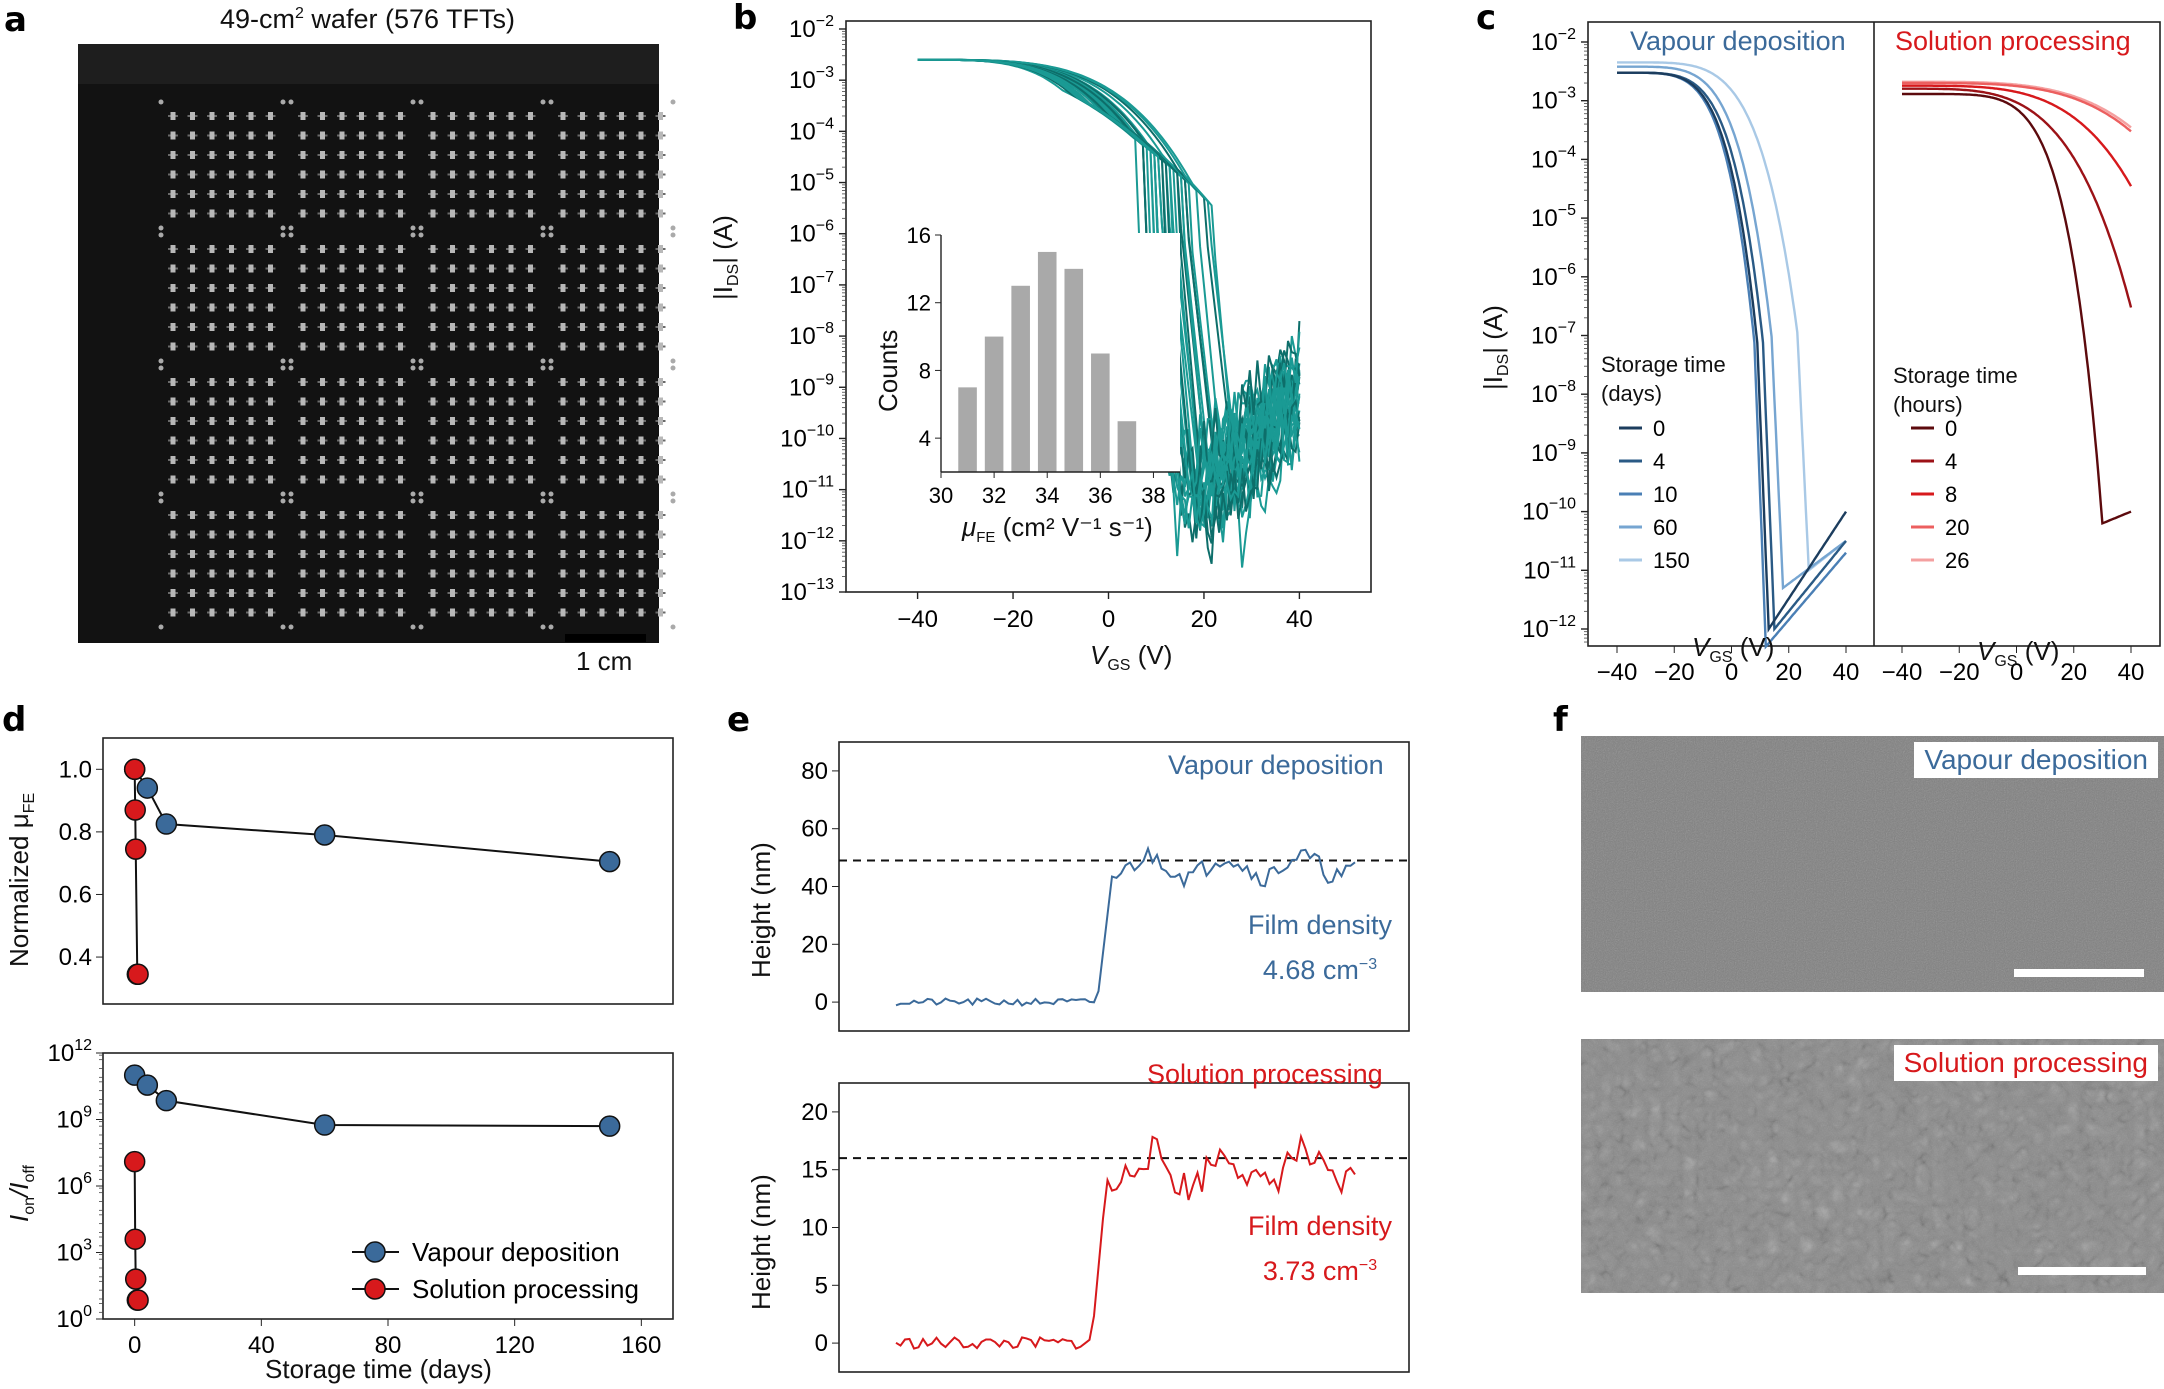 The height and width of the screenshot is (1389, 2164). I want to click on panel-label-d: d, so click(14, 720).